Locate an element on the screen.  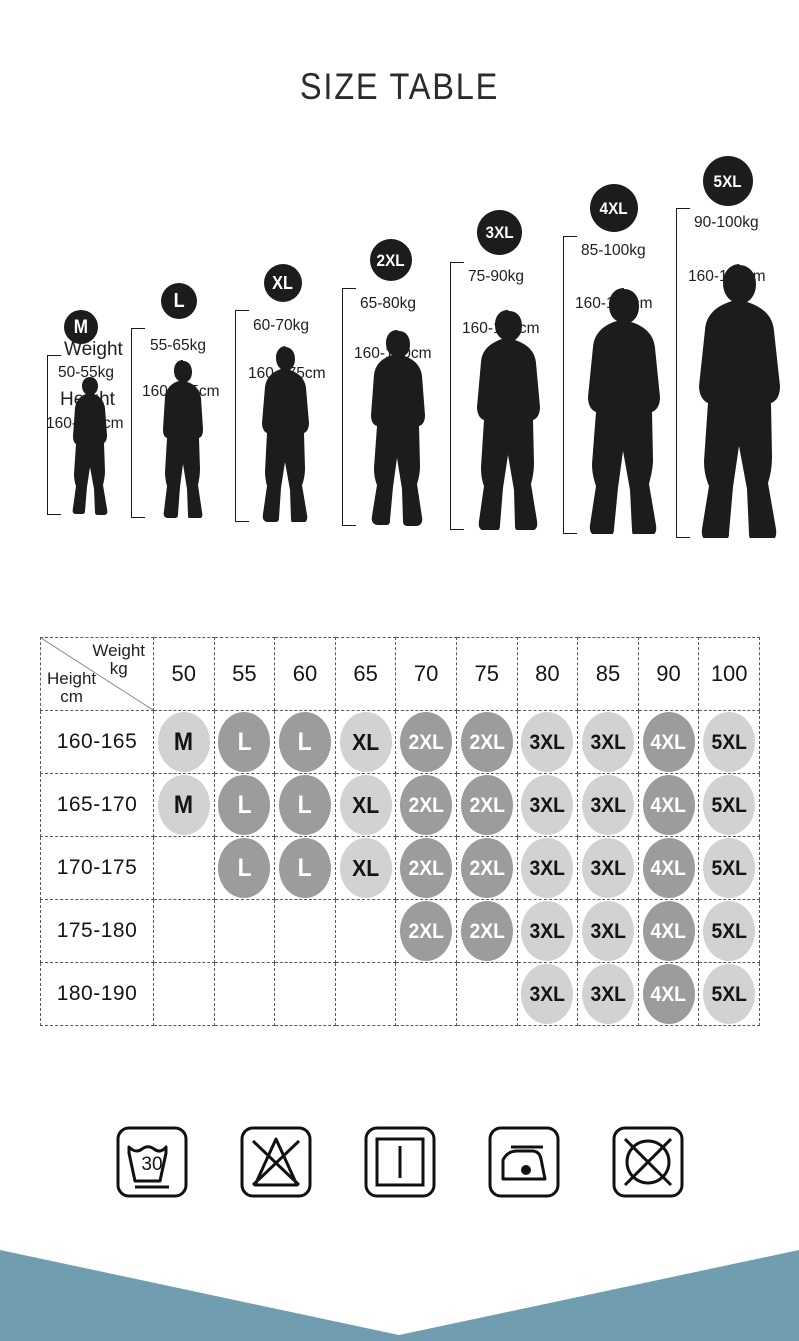
cell-165-170-80: 3XL is located at coordinates (547, 805).